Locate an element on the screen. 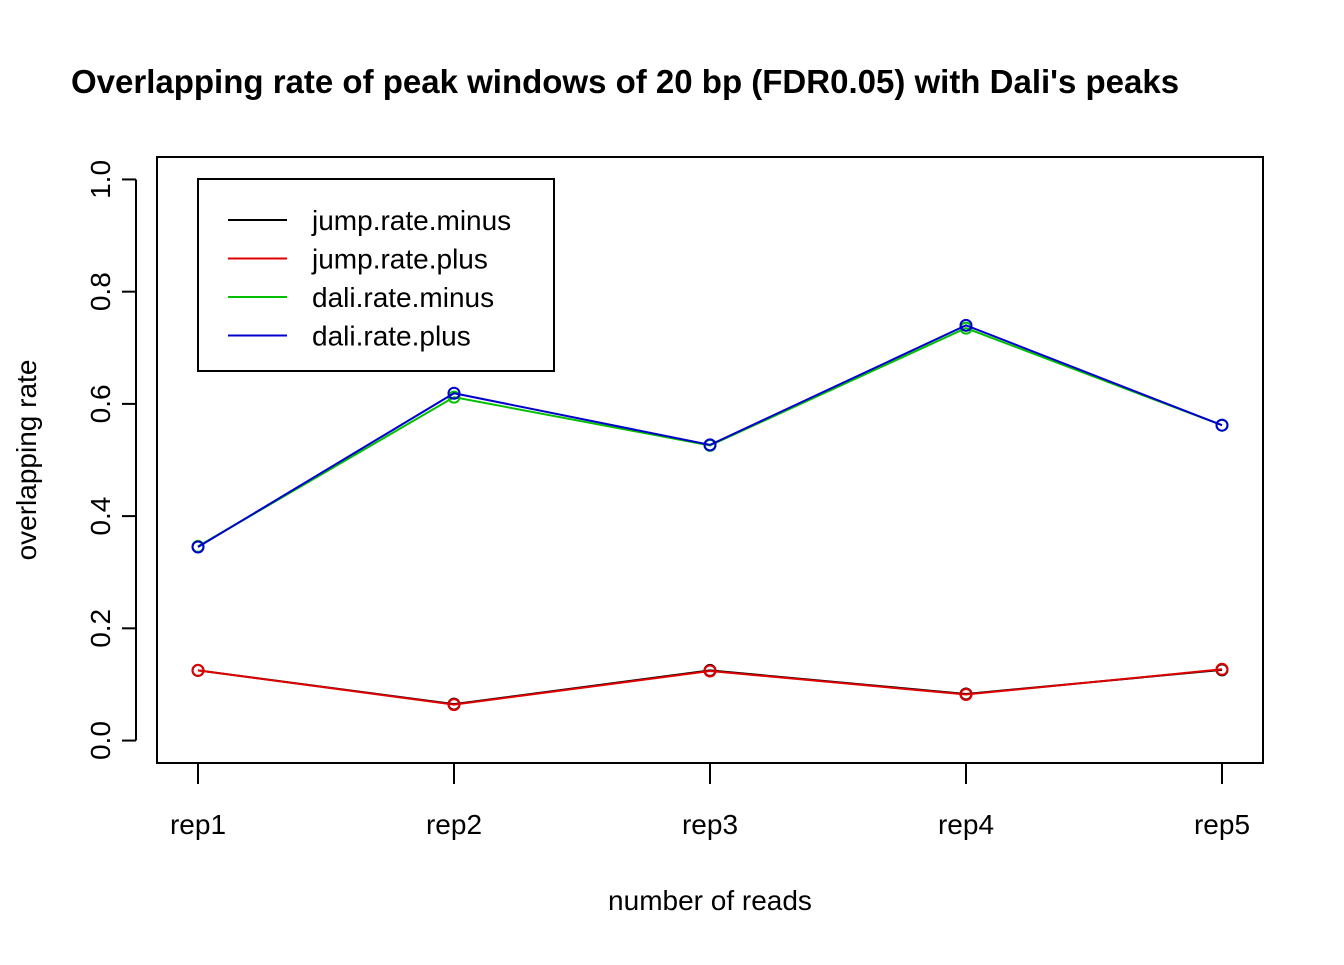  x-axis-label: number of reads is located at coordinates (710, 900).